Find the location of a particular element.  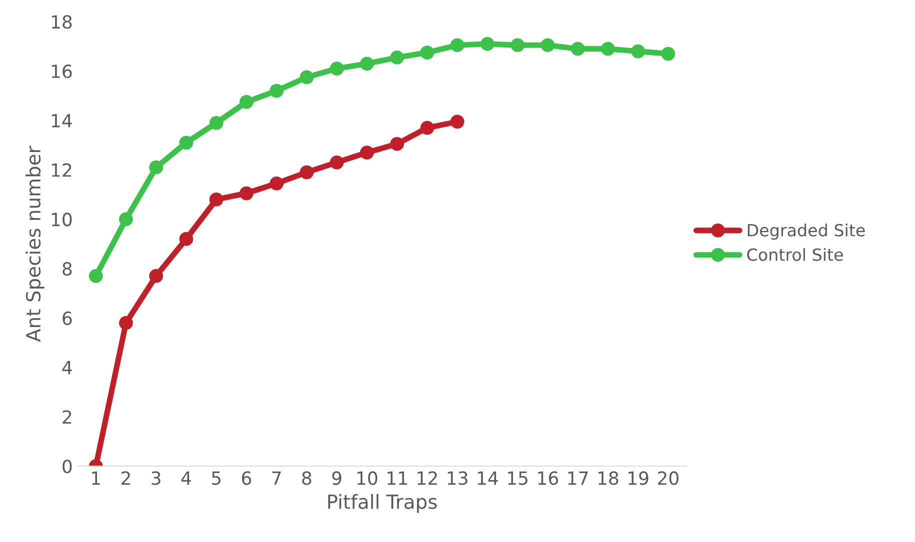

y-tick-label: 4 is located at coordinates (67, 367).